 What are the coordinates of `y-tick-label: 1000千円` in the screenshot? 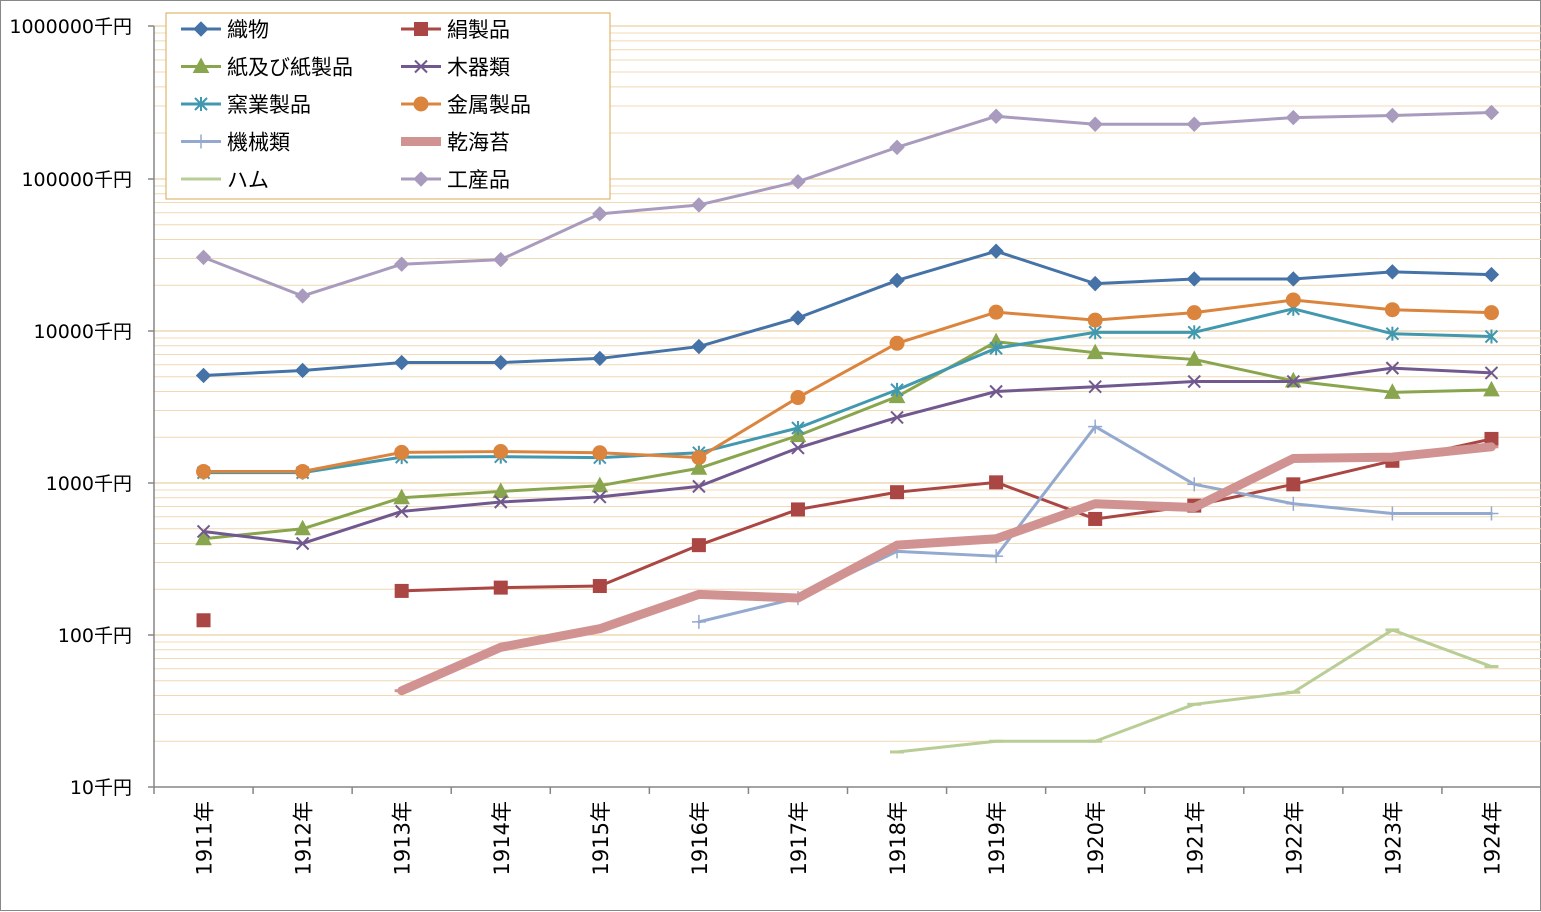 It's located at (89, 484).